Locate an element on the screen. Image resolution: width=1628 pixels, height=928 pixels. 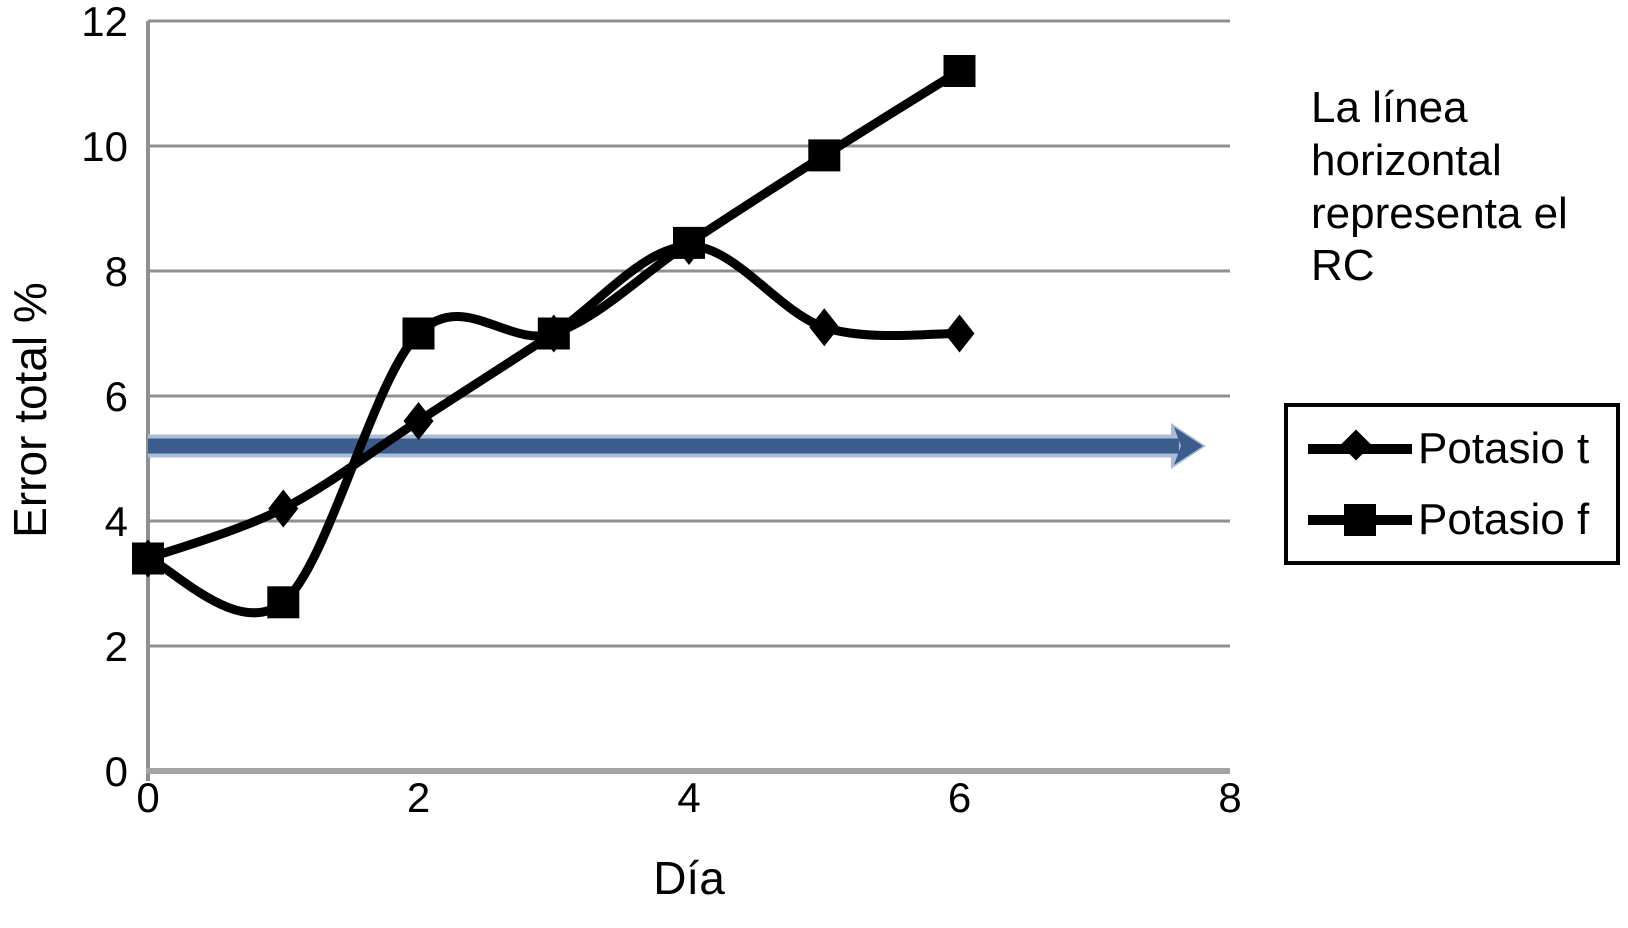
x-tick-label: 2 is located at coordinates (418, 797).